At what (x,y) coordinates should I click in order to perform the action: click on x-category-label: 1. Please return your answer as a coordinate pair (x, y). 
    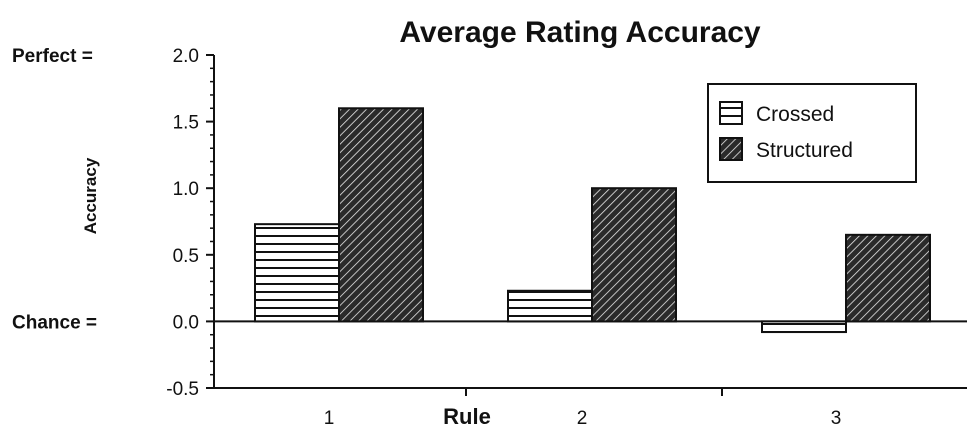
    Looking at the image, I should click on (329, 418).